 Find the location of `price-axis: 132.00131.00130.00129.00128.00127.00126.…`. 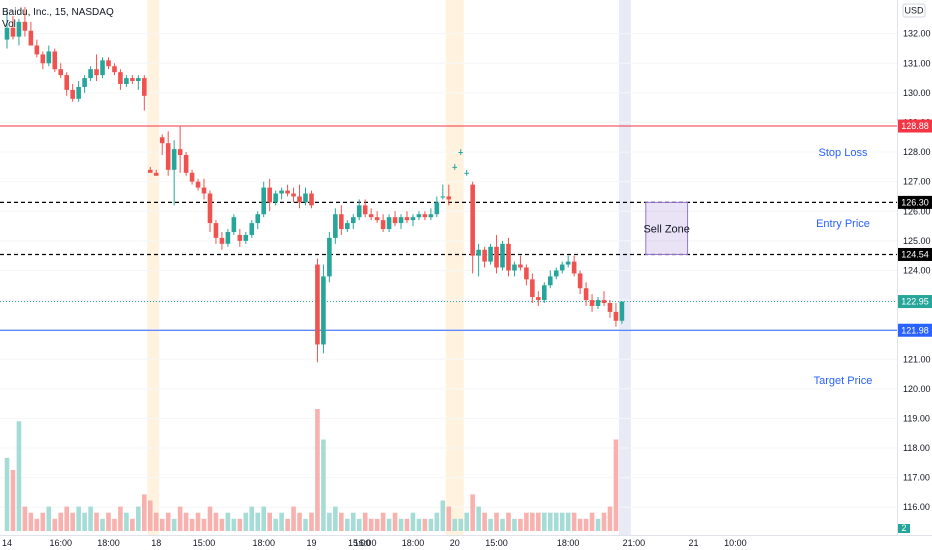

price-axis: 132.00131.00130.00129.00128.00127.00126.… is located at coordinates (917, 271).